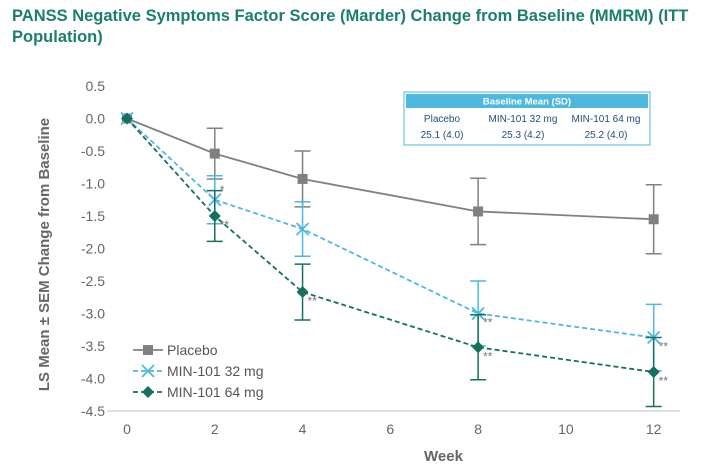 The image size is (705, 468). I want to click on y-tick-label: -4.5, so click(93, 411).